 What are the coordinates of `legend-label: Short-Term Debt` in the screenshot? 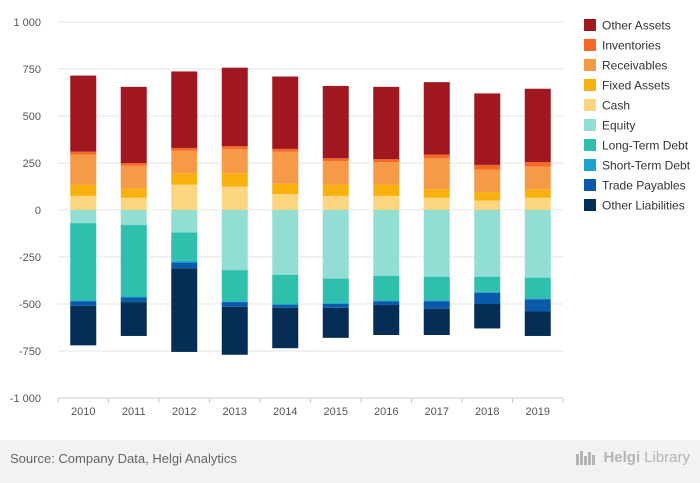 It's located at (646, 166).